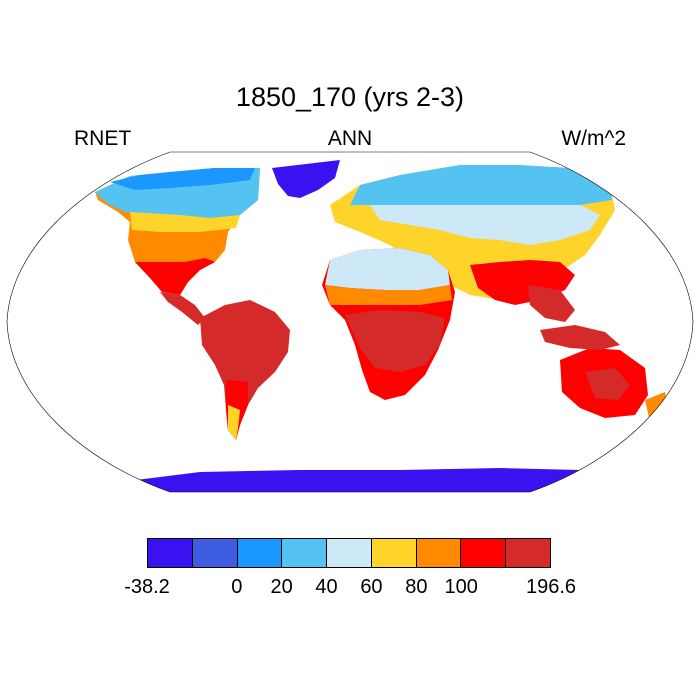  Describe the element at coordinates (147, 587) in the screenshot. I see `colorbar-tick-label: -38.2` at that location.